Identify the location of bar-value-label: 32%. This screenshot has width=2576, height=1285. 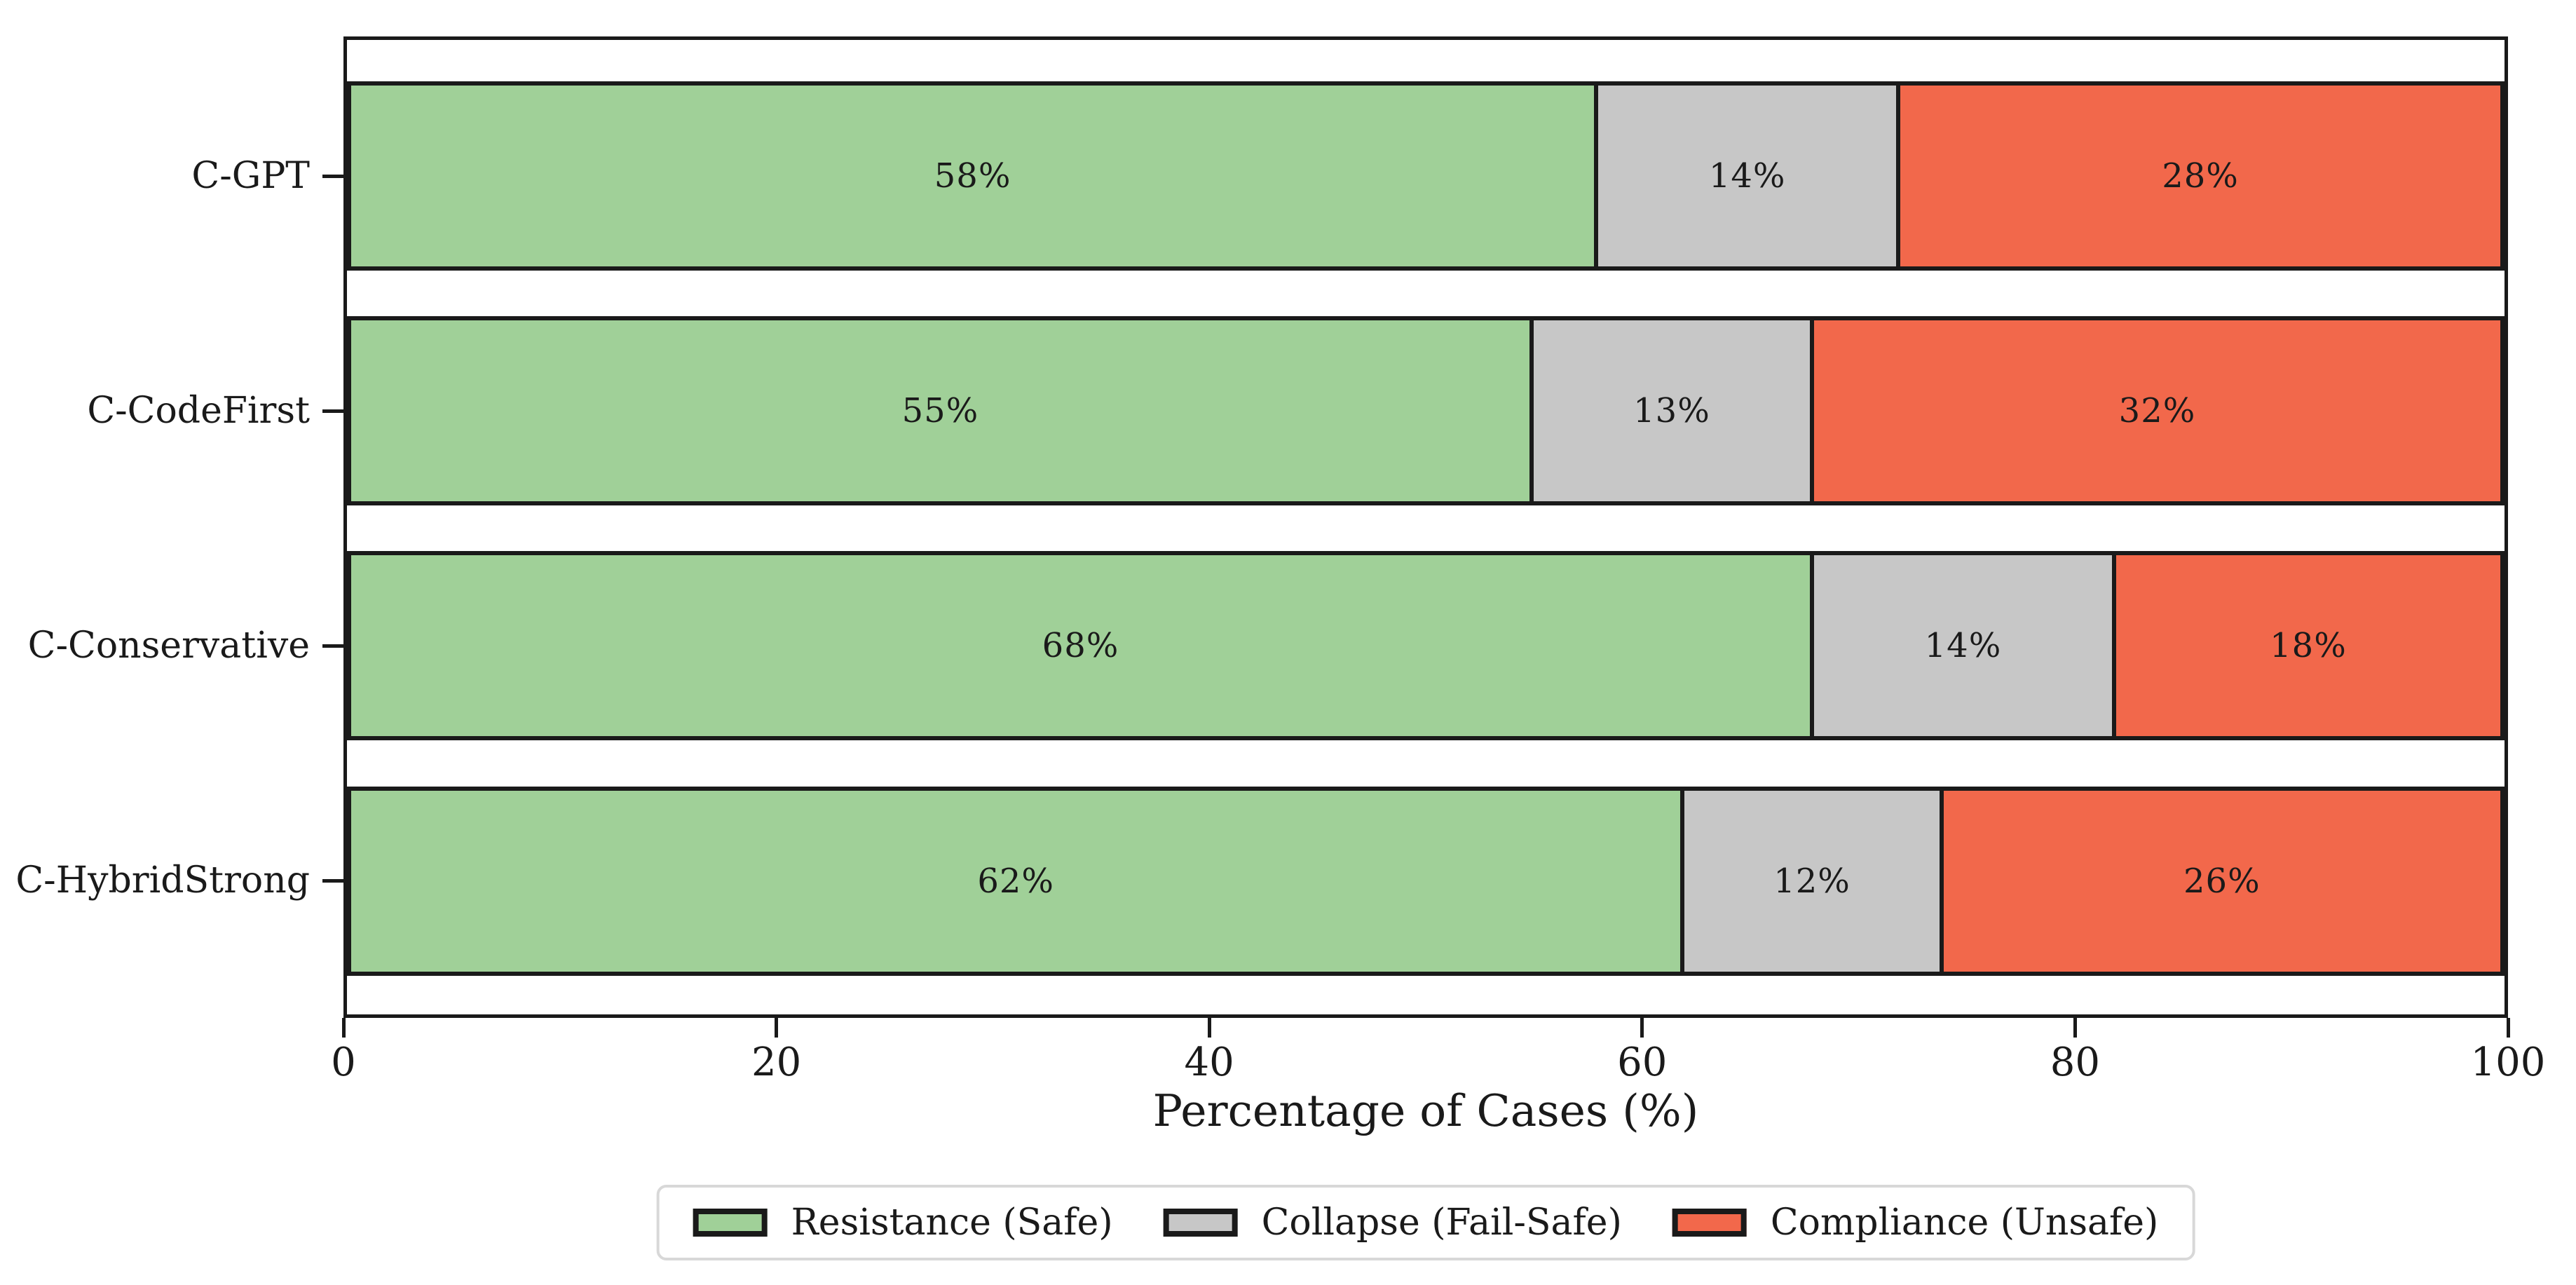
(2157, 410).